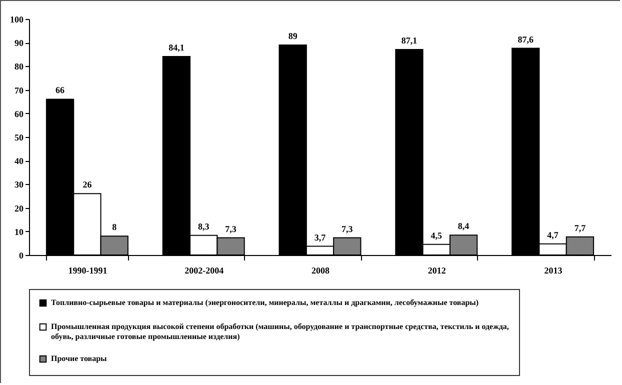 The image size is (622, 385). Describe the element at coordinates (79, 358) in the screenshot. I see `legend-label: Прочие товары` at that location.